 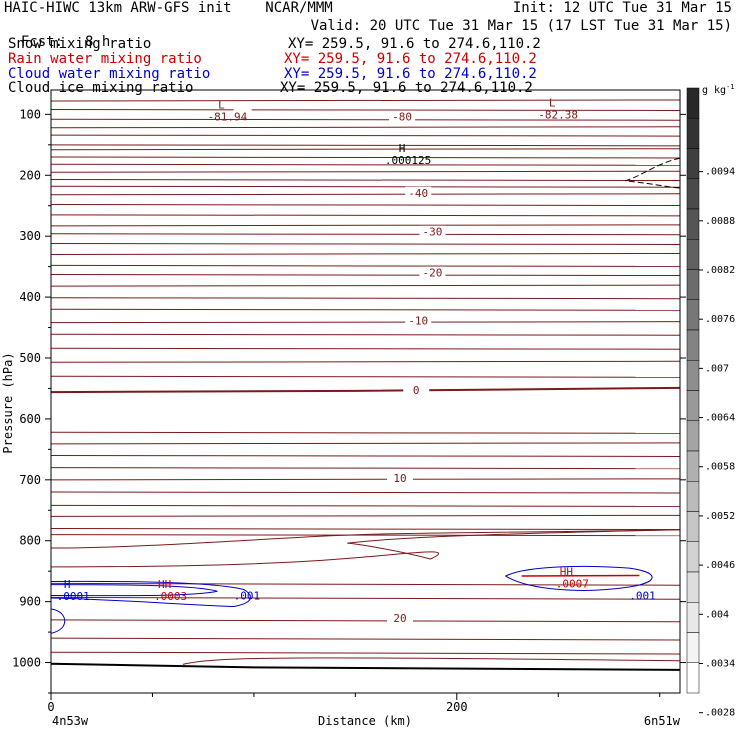 I want to click on contour-value-label: -80, so click(x=402, y=117).